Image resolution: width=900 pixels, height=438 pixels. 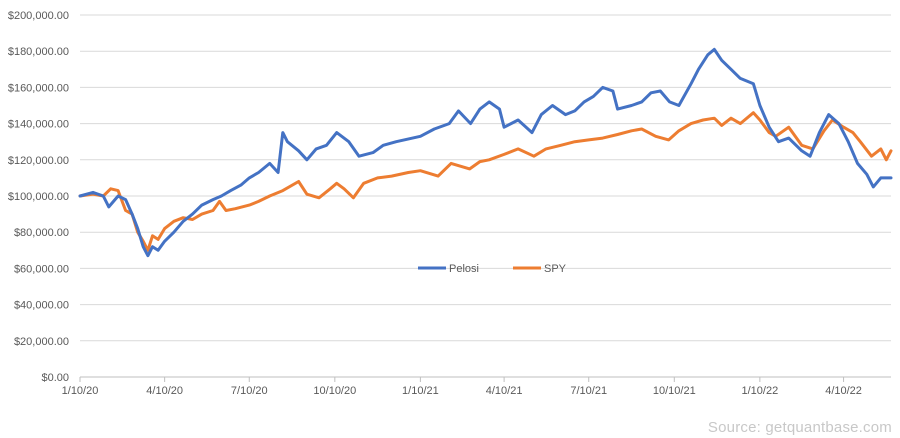 I want to click on y-tick-label: $60,000.00, so click(x=41, y=269).